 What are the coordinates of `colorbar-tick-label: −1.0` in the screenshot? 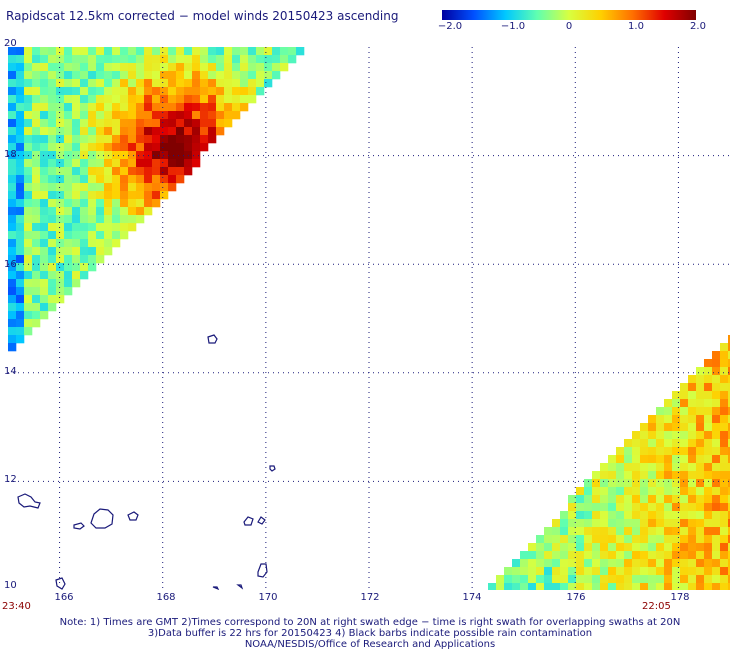 It's located at (513, 26).